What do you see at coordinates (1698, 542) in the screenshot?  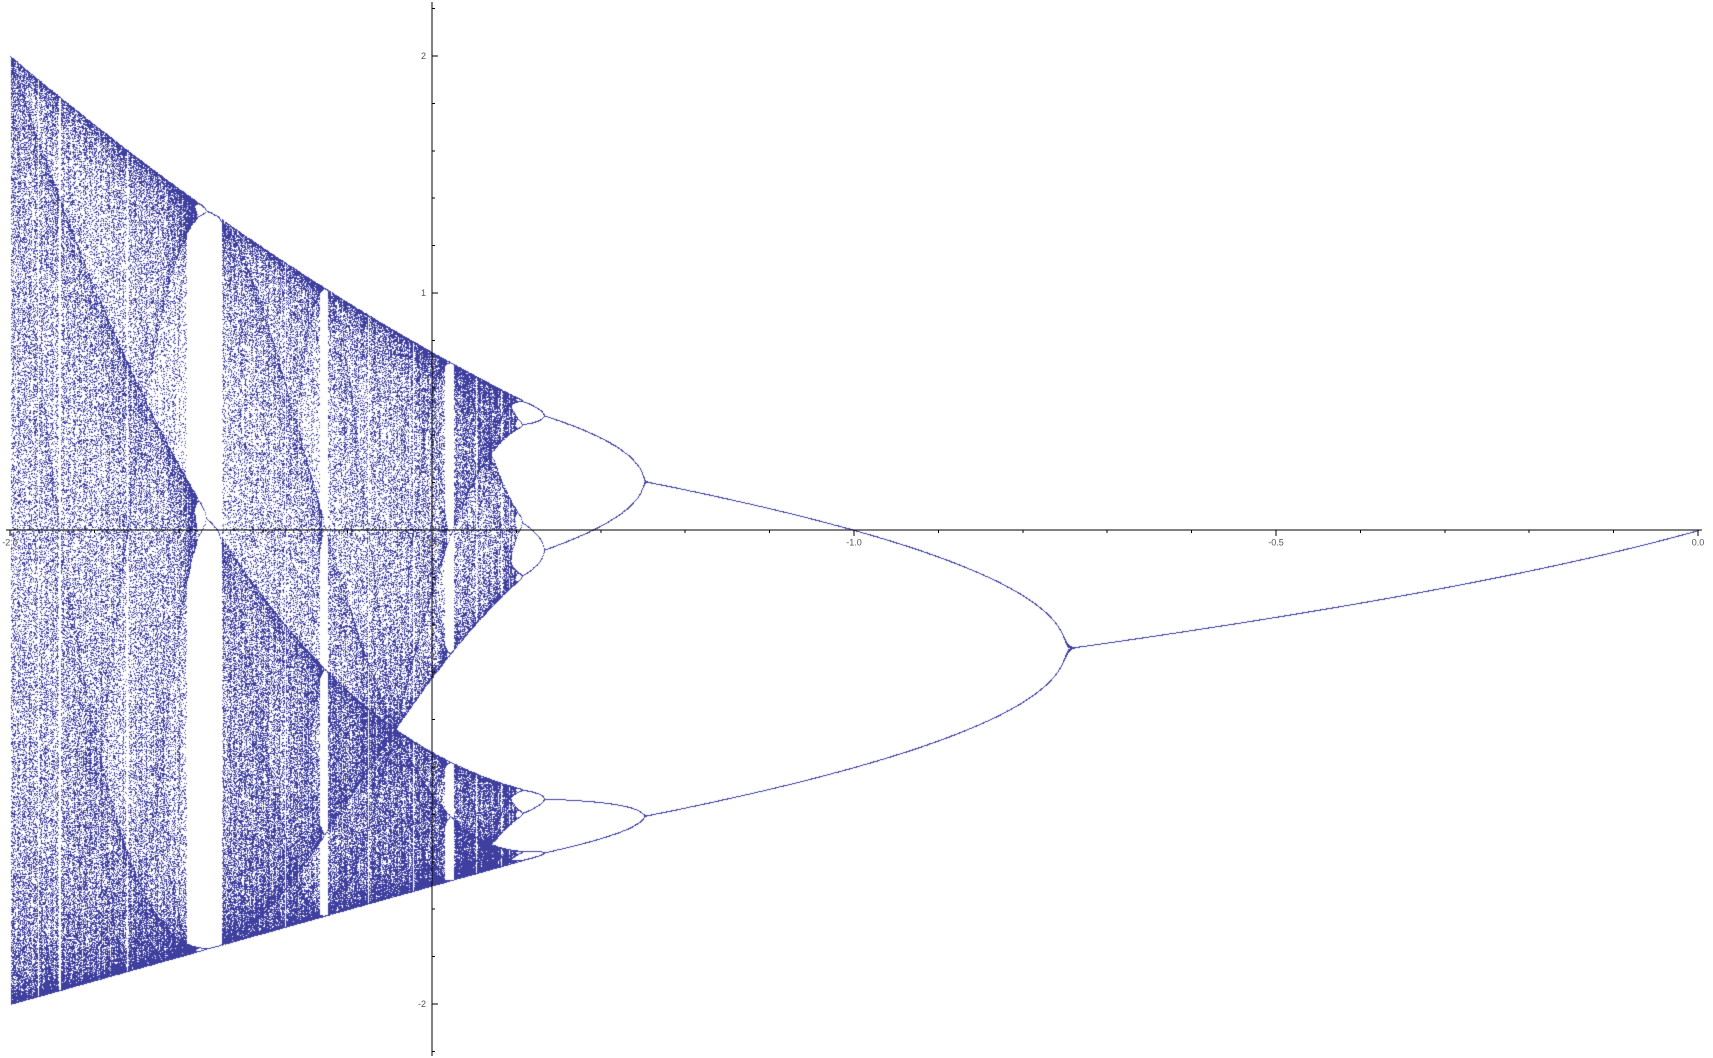 I see `x-tick-label: 0.0` at bounding box center [1698, 542].